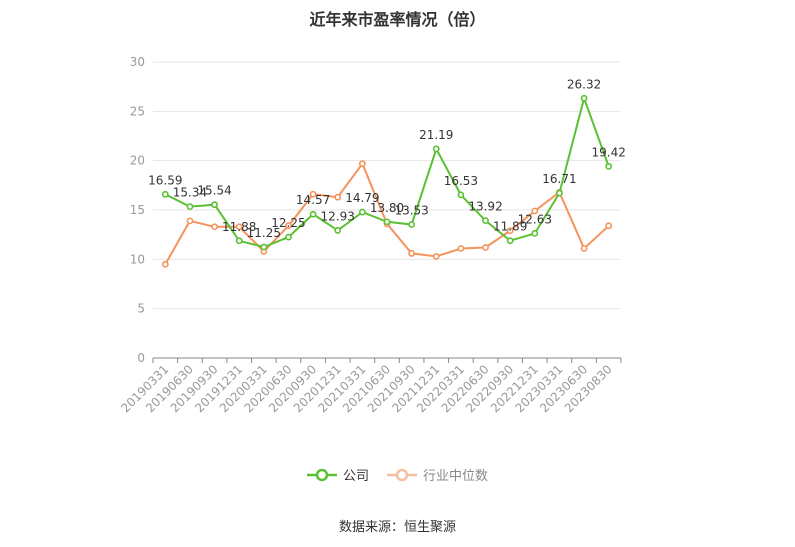  I want to click on y-tick-label: 15, so click(137, 210).